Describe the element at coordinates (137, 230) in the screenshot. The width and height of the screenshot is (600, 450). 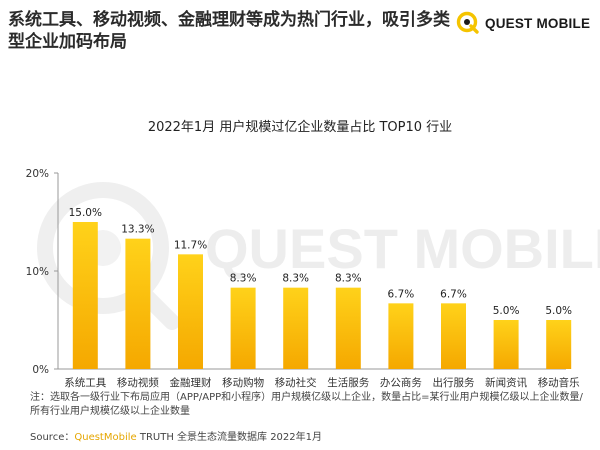
I see `bar-value-label: 13.3%` at that location.